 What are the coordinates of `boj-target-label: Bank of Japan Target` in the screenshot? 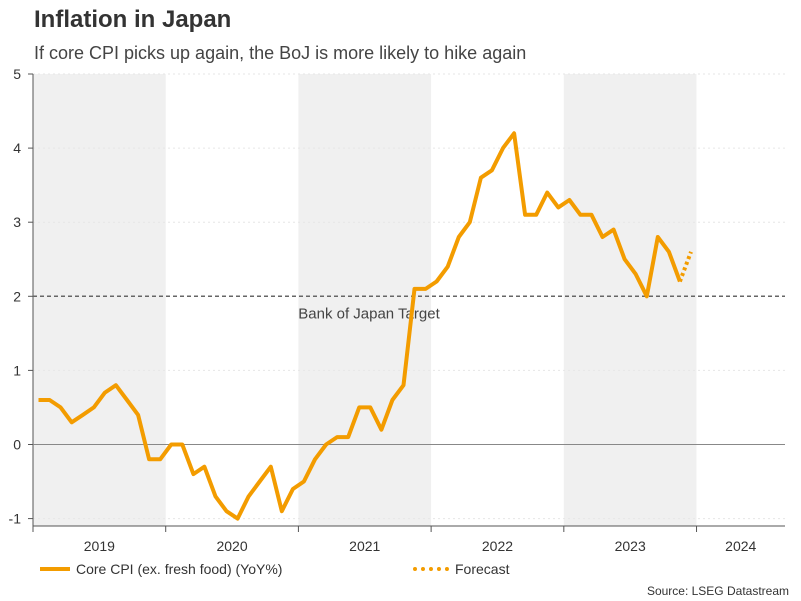 It's located at (369, 313).